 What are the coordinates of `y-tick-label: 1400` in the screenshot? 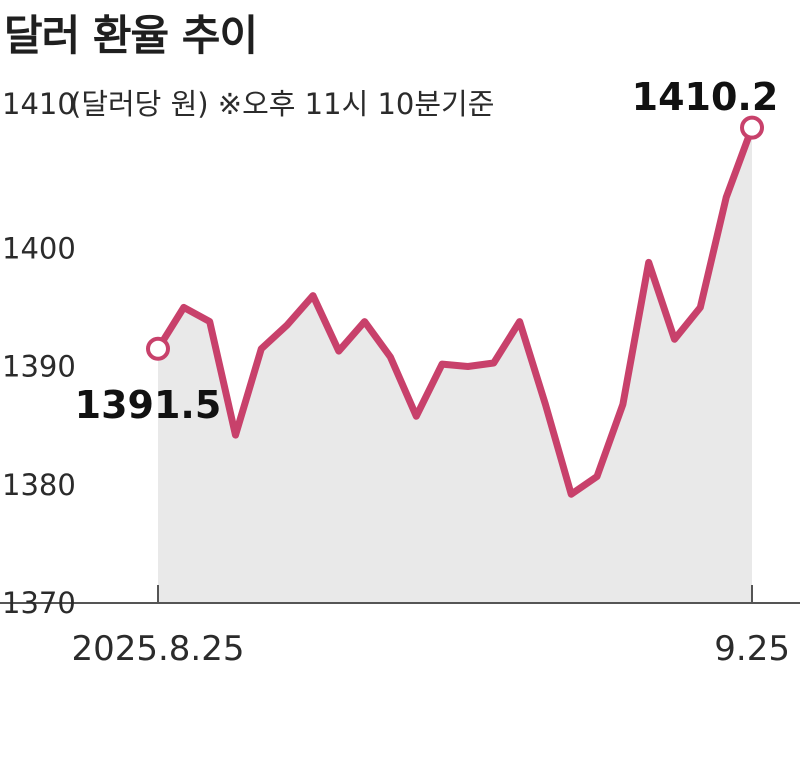 It's located at (39, 248).